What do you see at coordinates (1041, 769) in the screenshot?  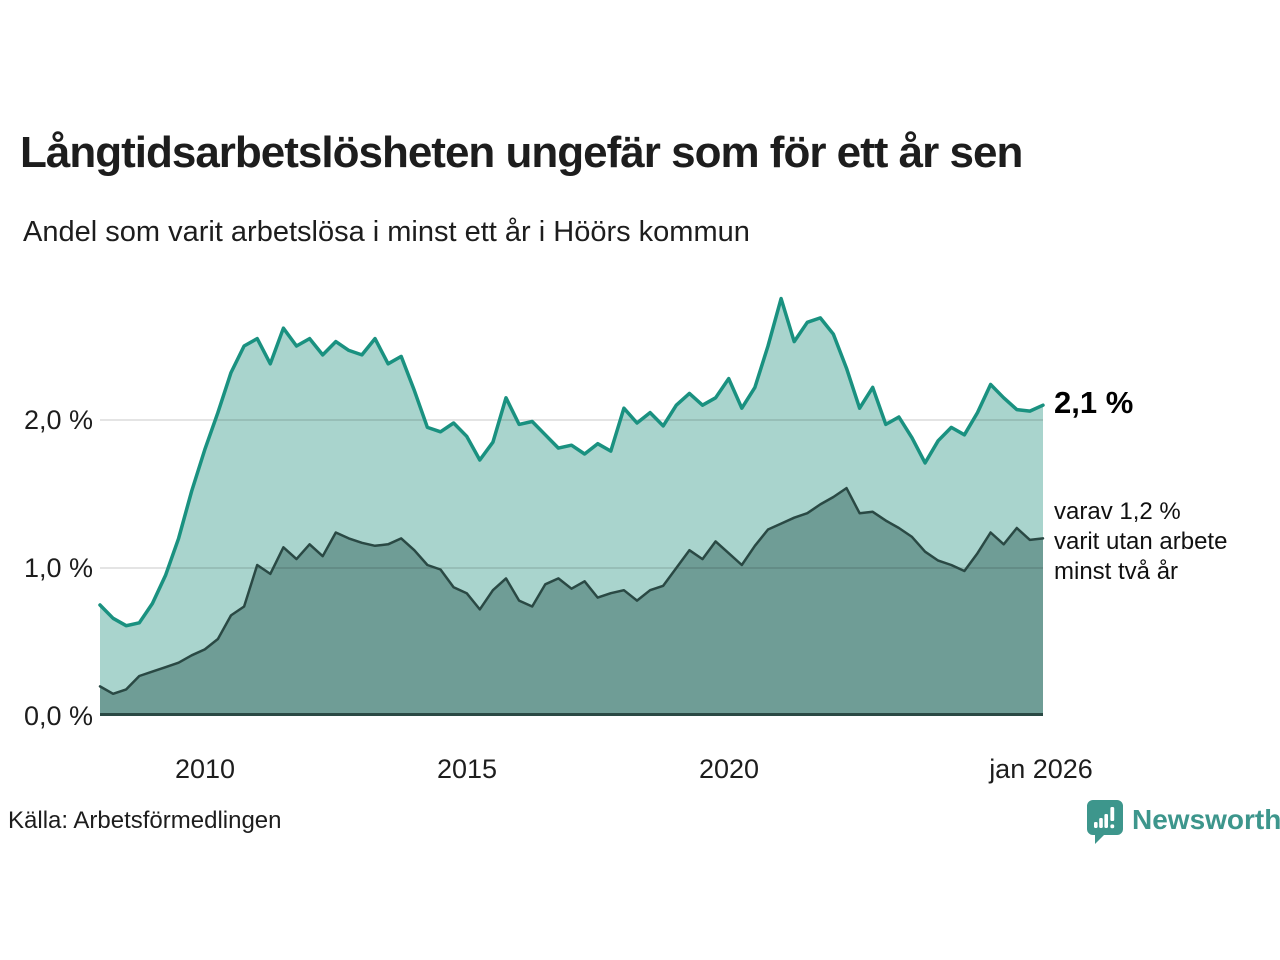 I see `x-axis-tick-jan-2026: jan 2026` at bounding box center [1041, 769].